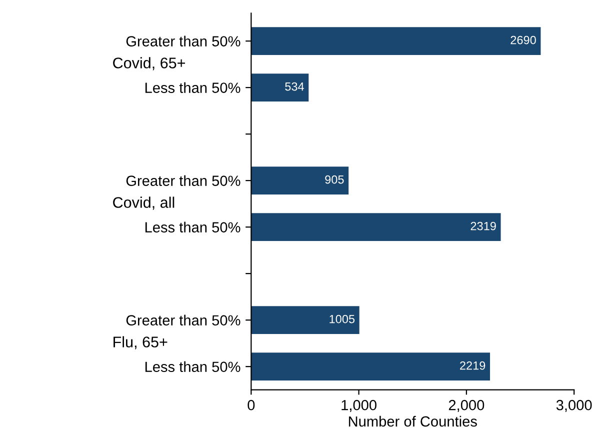 Image resolution: width=598 pixels, height=438 pixels. What do you see at coordinates (251, 405) in the screenshot?
I see `x-tick-label: 0` at bounding box center [251, 405].